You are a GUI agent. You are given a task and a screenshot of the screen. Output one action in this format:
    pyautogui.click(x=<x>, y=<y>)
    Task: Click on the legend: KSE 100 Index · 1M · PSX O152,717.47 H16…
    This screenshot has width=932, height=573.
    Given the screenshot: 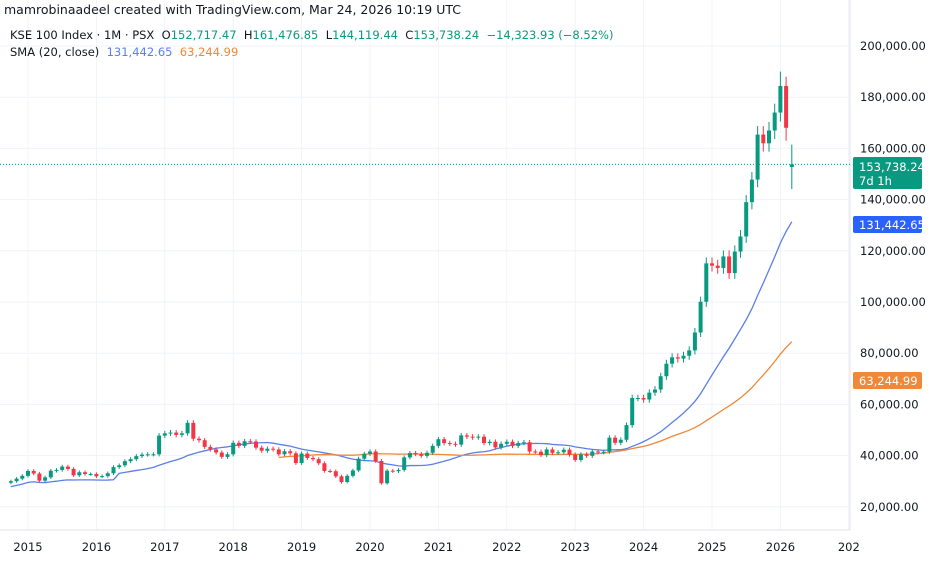 What is the action you would take?
    pyautogui.click(x=311, y=44)
    